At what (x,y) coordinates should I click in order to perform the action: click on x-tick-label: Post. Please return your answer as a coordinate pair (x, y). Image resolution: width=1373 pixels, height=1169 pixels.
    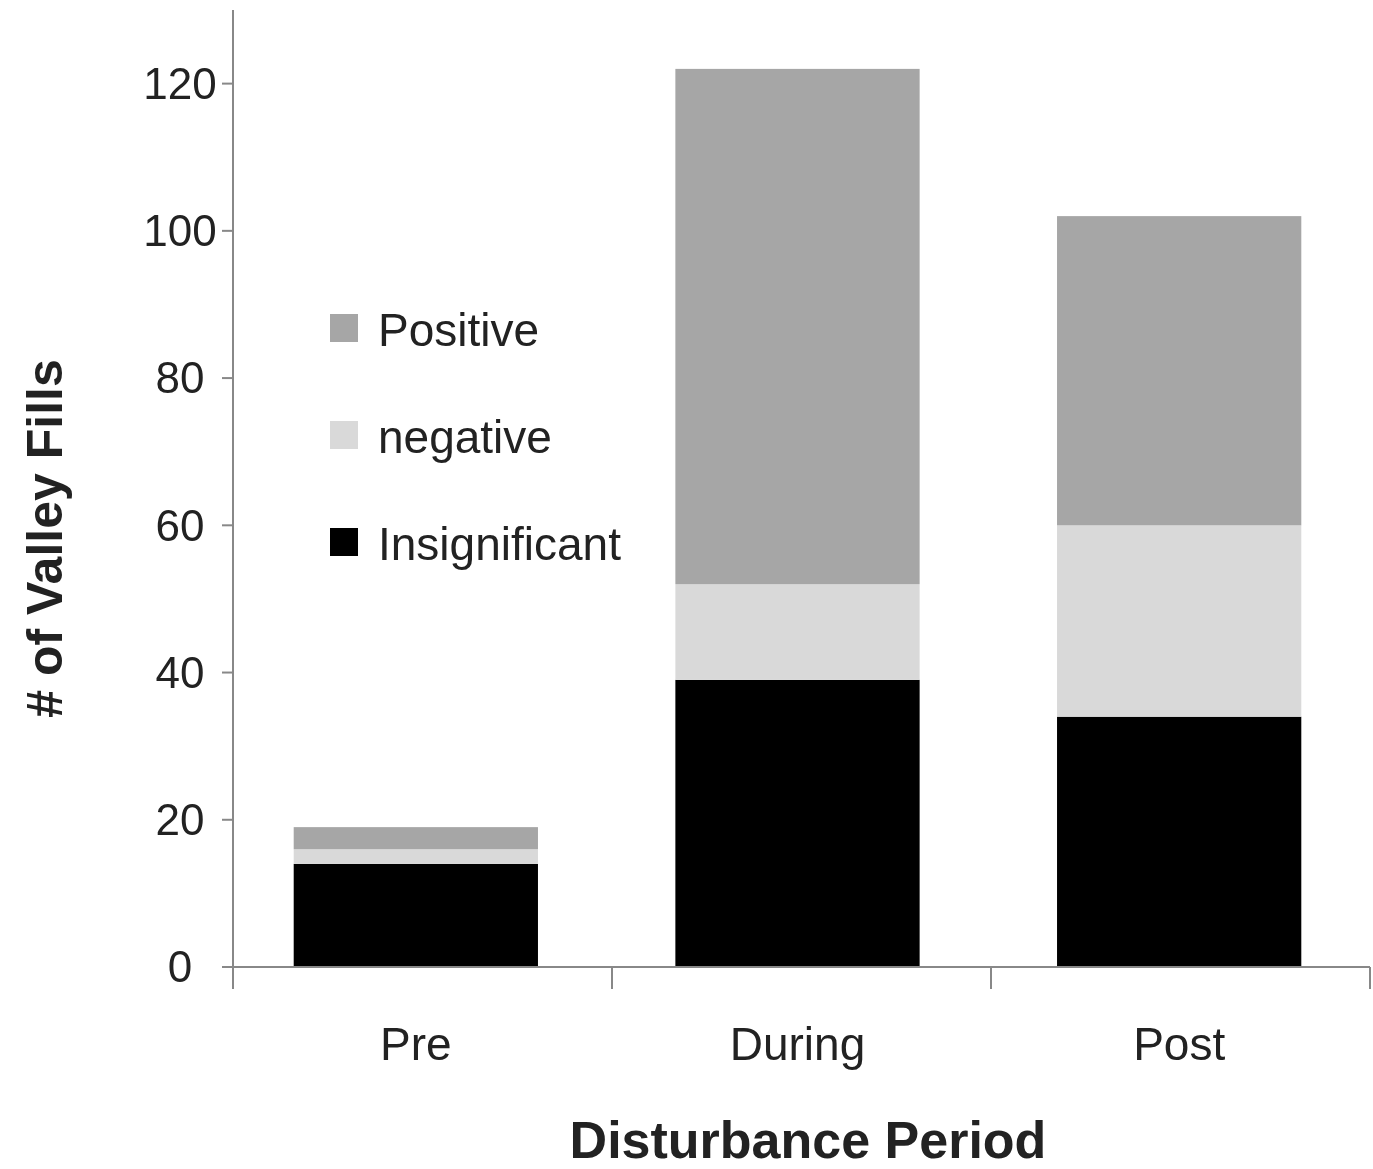
    Looking at the image, I should click on (1179, 1044).